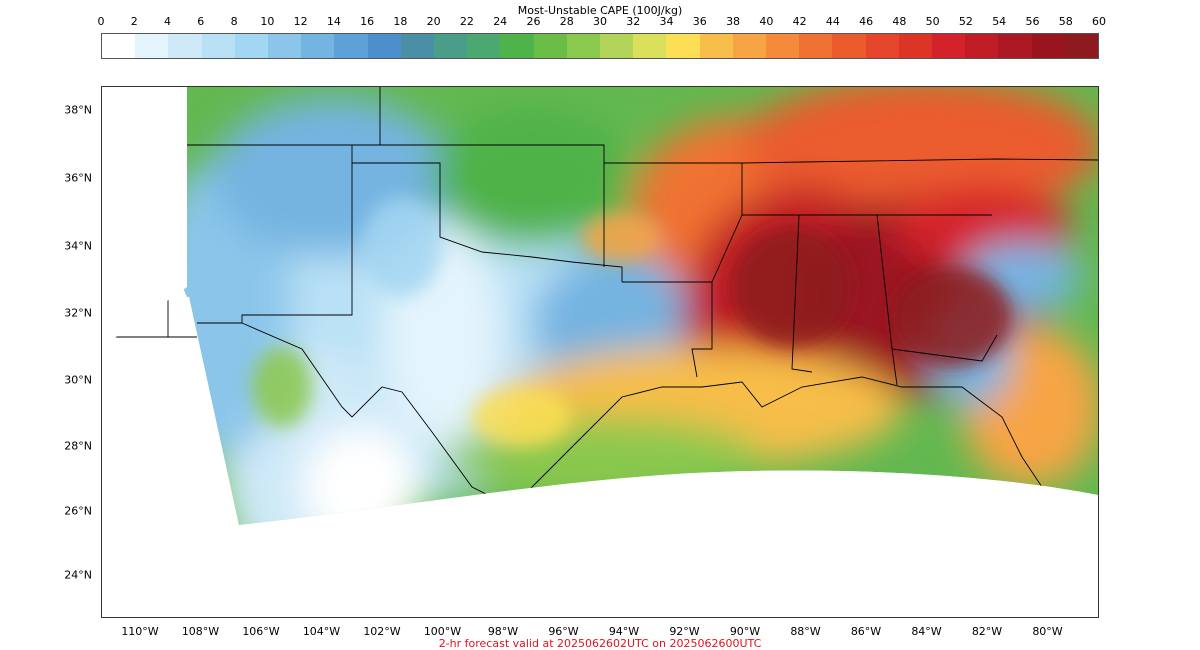 This screenshot has width=1200, height=650. What do you see at coordinates (832, 21) in the screenshot?
I see `colorbar-tick-label: 44` at bounding box center [832, 21].